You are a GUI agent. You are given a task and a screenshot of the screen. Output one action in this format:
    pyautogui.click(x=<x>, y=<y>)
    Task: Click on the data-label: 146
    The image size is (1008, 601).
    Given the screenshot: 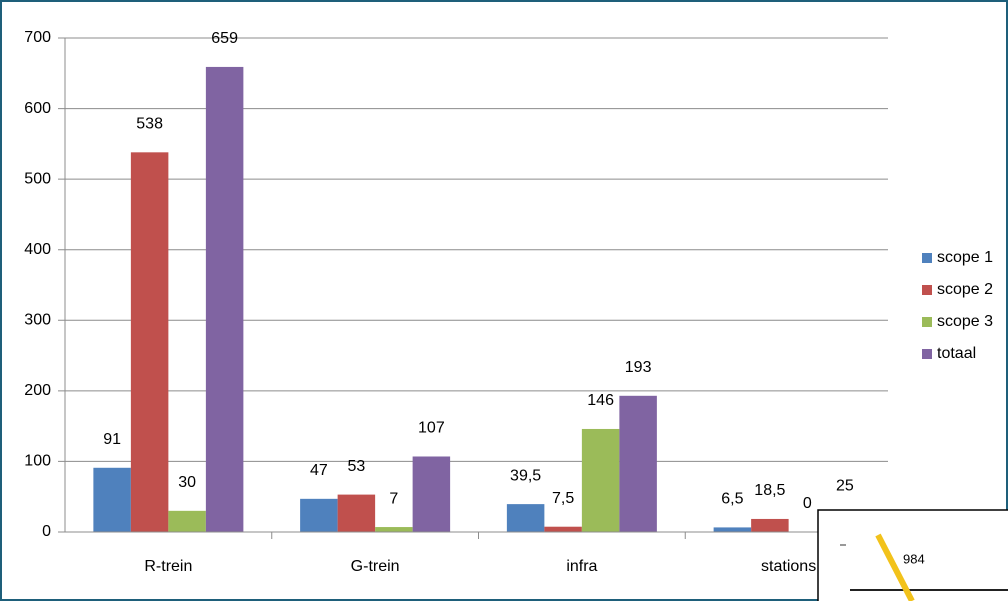 What is the action you would take?
    pyautogui.click(x=600, y=400)
    